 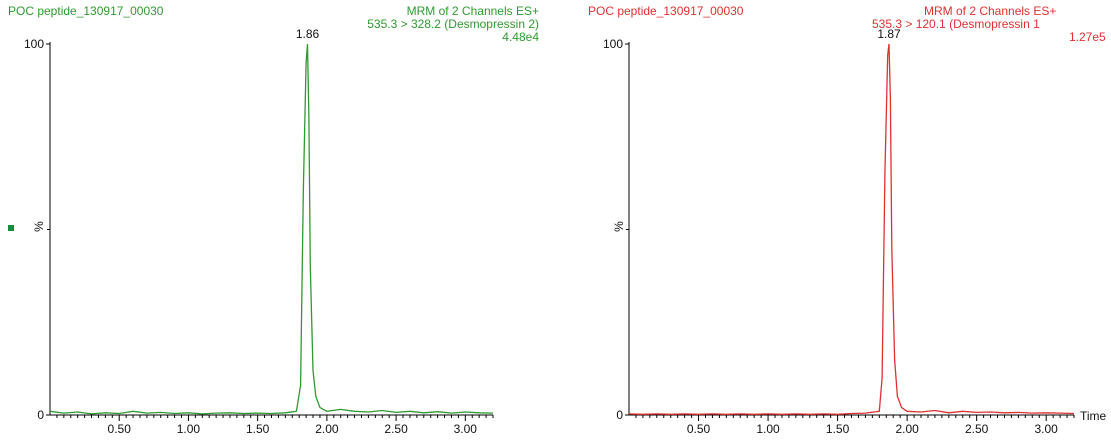 I want to click on header-line-3: 1.27e5, so click(x=1087, y=37).